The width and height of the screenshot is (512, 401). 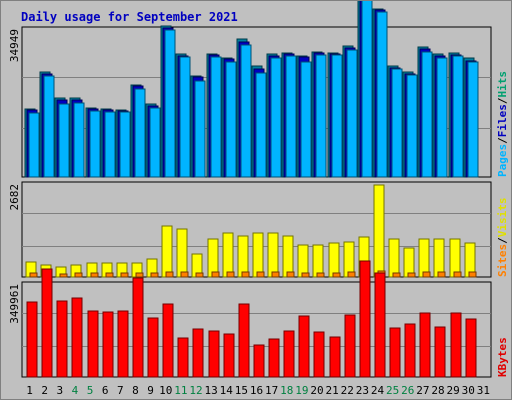 What do you see at coordinates (180, 390) in the screenshot?
I see `x-tick-label-11: 11` at bounding box center [180, 390].